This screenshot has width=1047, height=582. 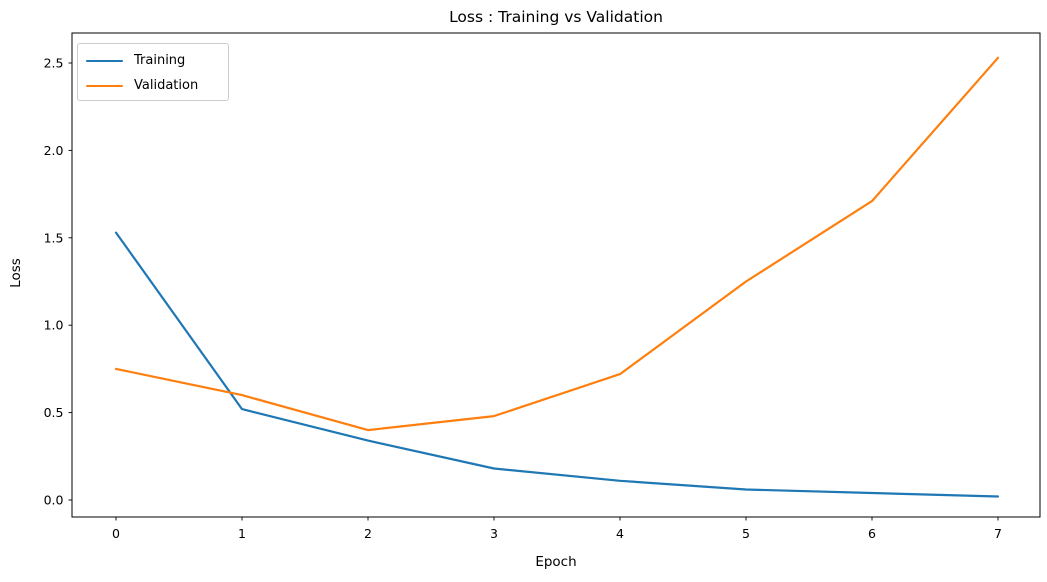 What do you see at coordinates (54, 63) in the screenshot?
I see `y-tick-label: 2.5` at bounding box center [54, 63].